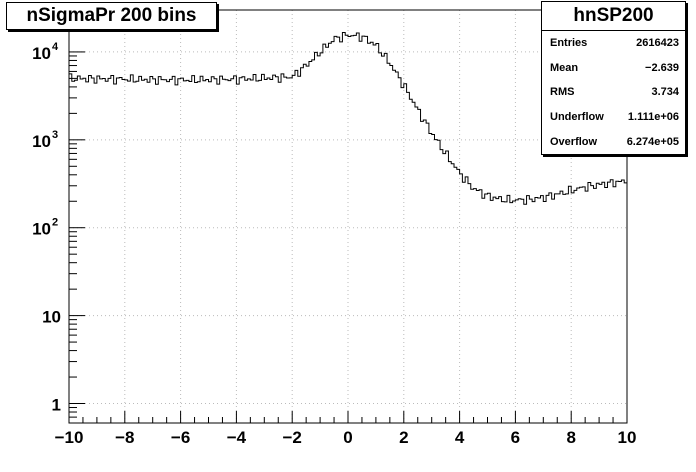  Describe the element at coordinates (69, 437) in the screenshot. I see `x-tick-label: −10` at that location.